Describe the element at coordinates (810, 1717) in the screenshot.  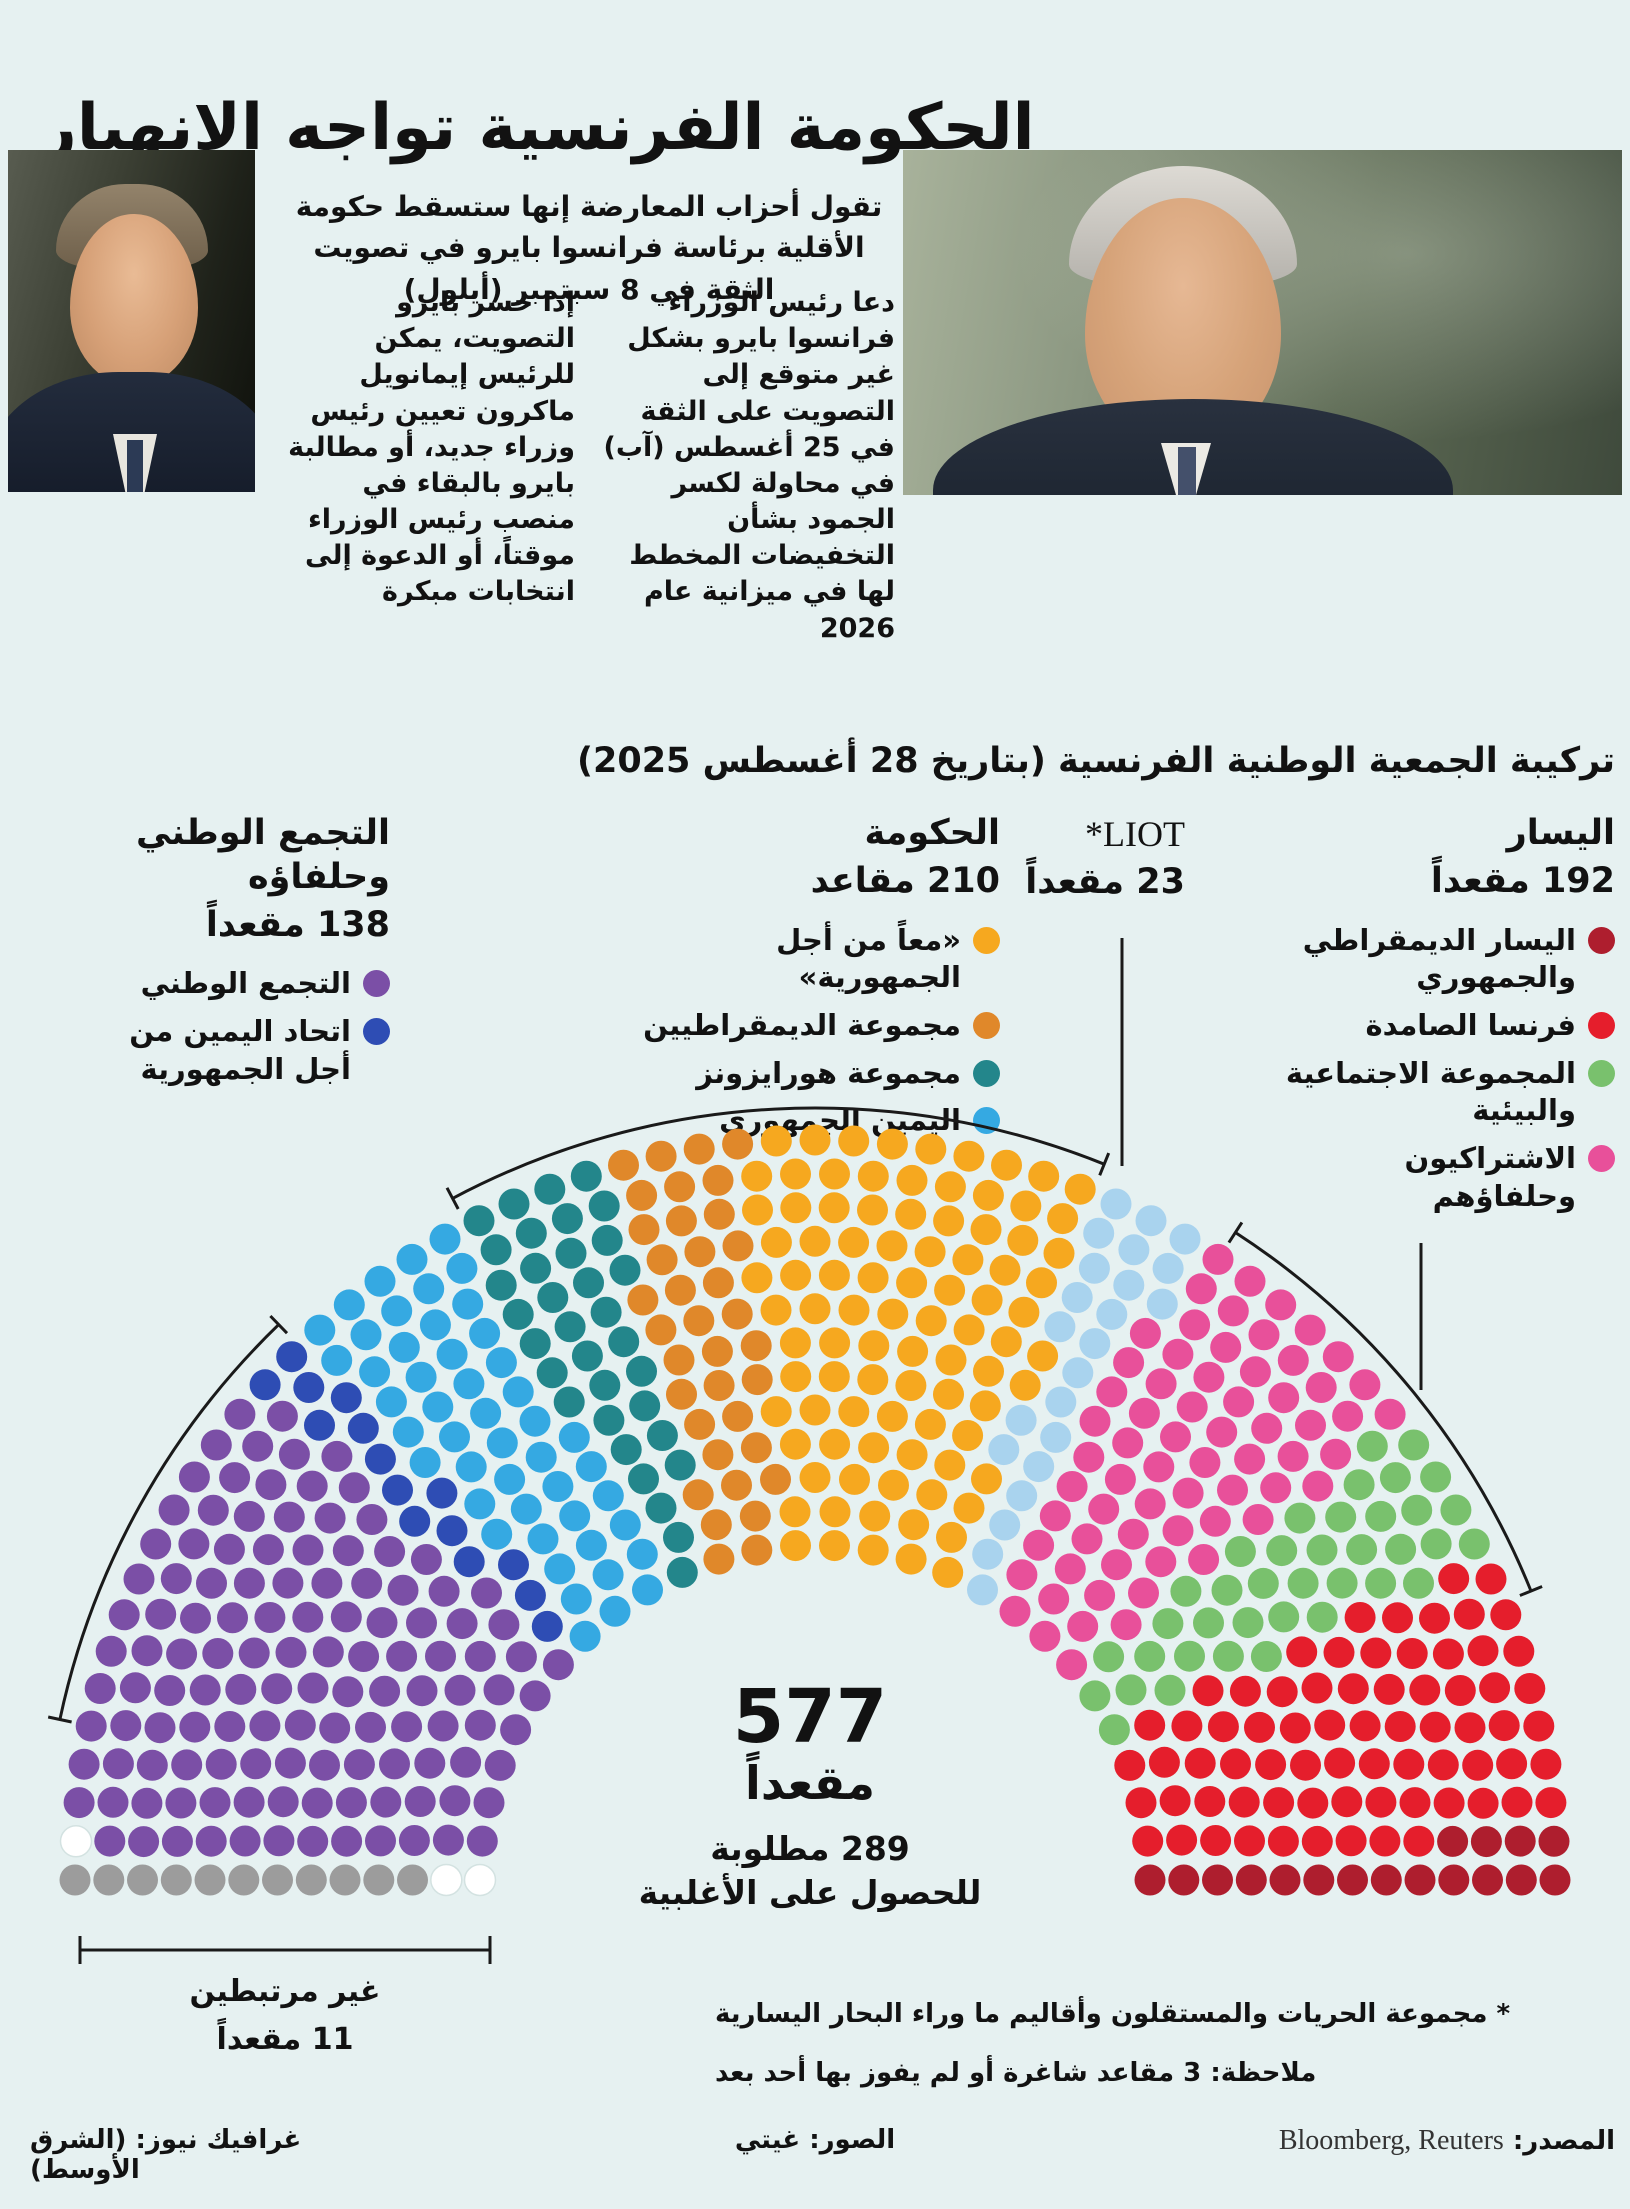
I see `total-seats-value: 577` at that location.